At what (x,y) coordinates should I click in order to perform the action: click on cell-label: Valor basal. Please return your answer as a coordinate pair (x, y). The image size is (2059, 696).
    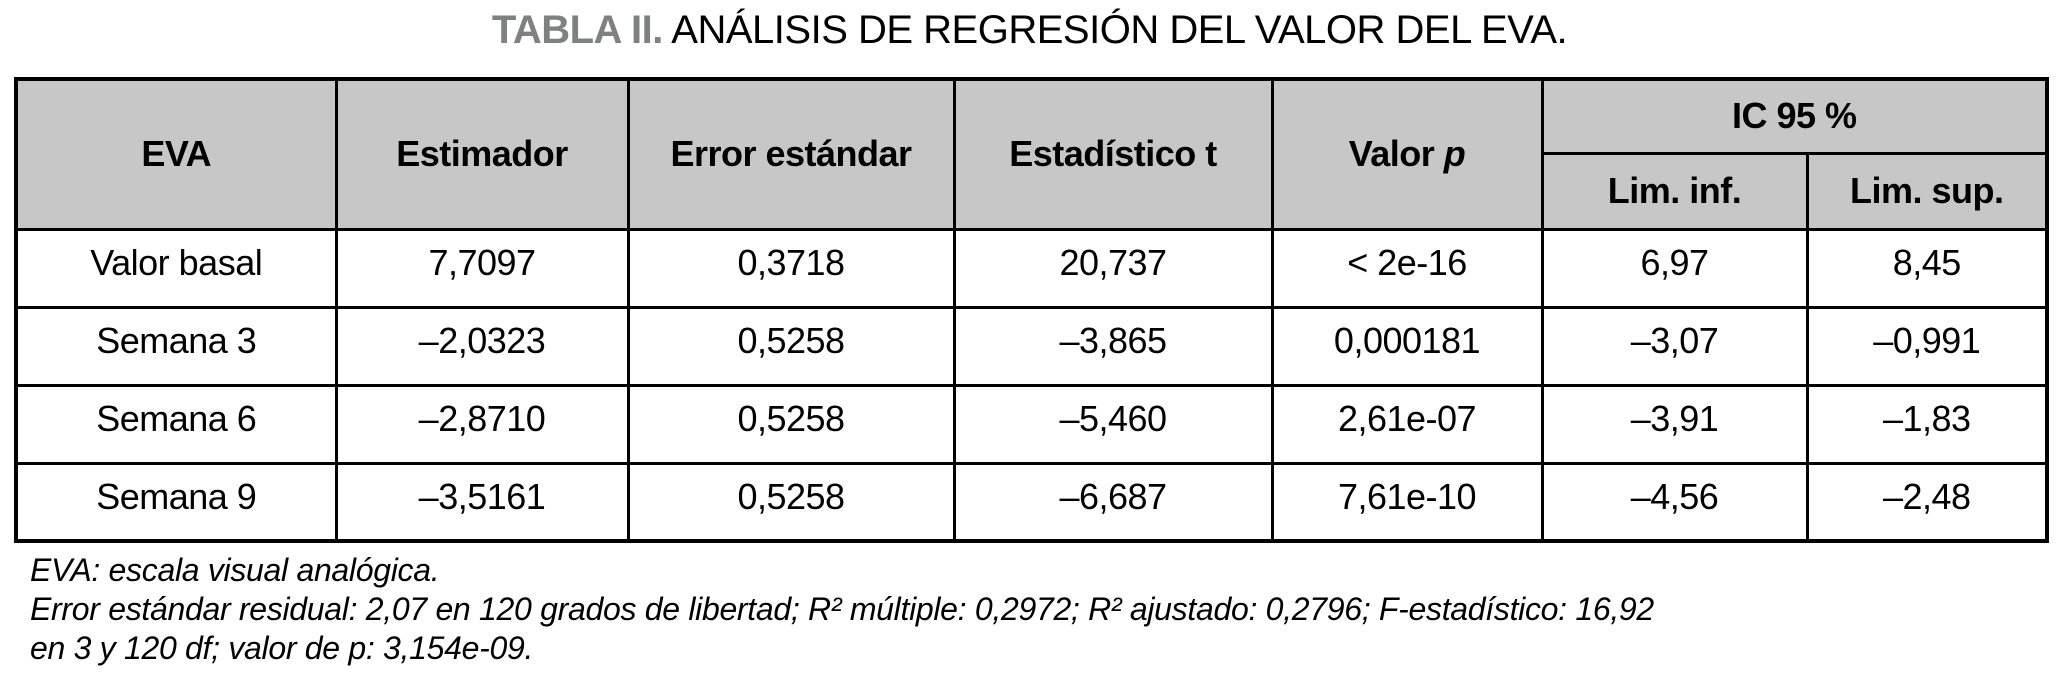
    Looking at the image, I should click on (176, 268).